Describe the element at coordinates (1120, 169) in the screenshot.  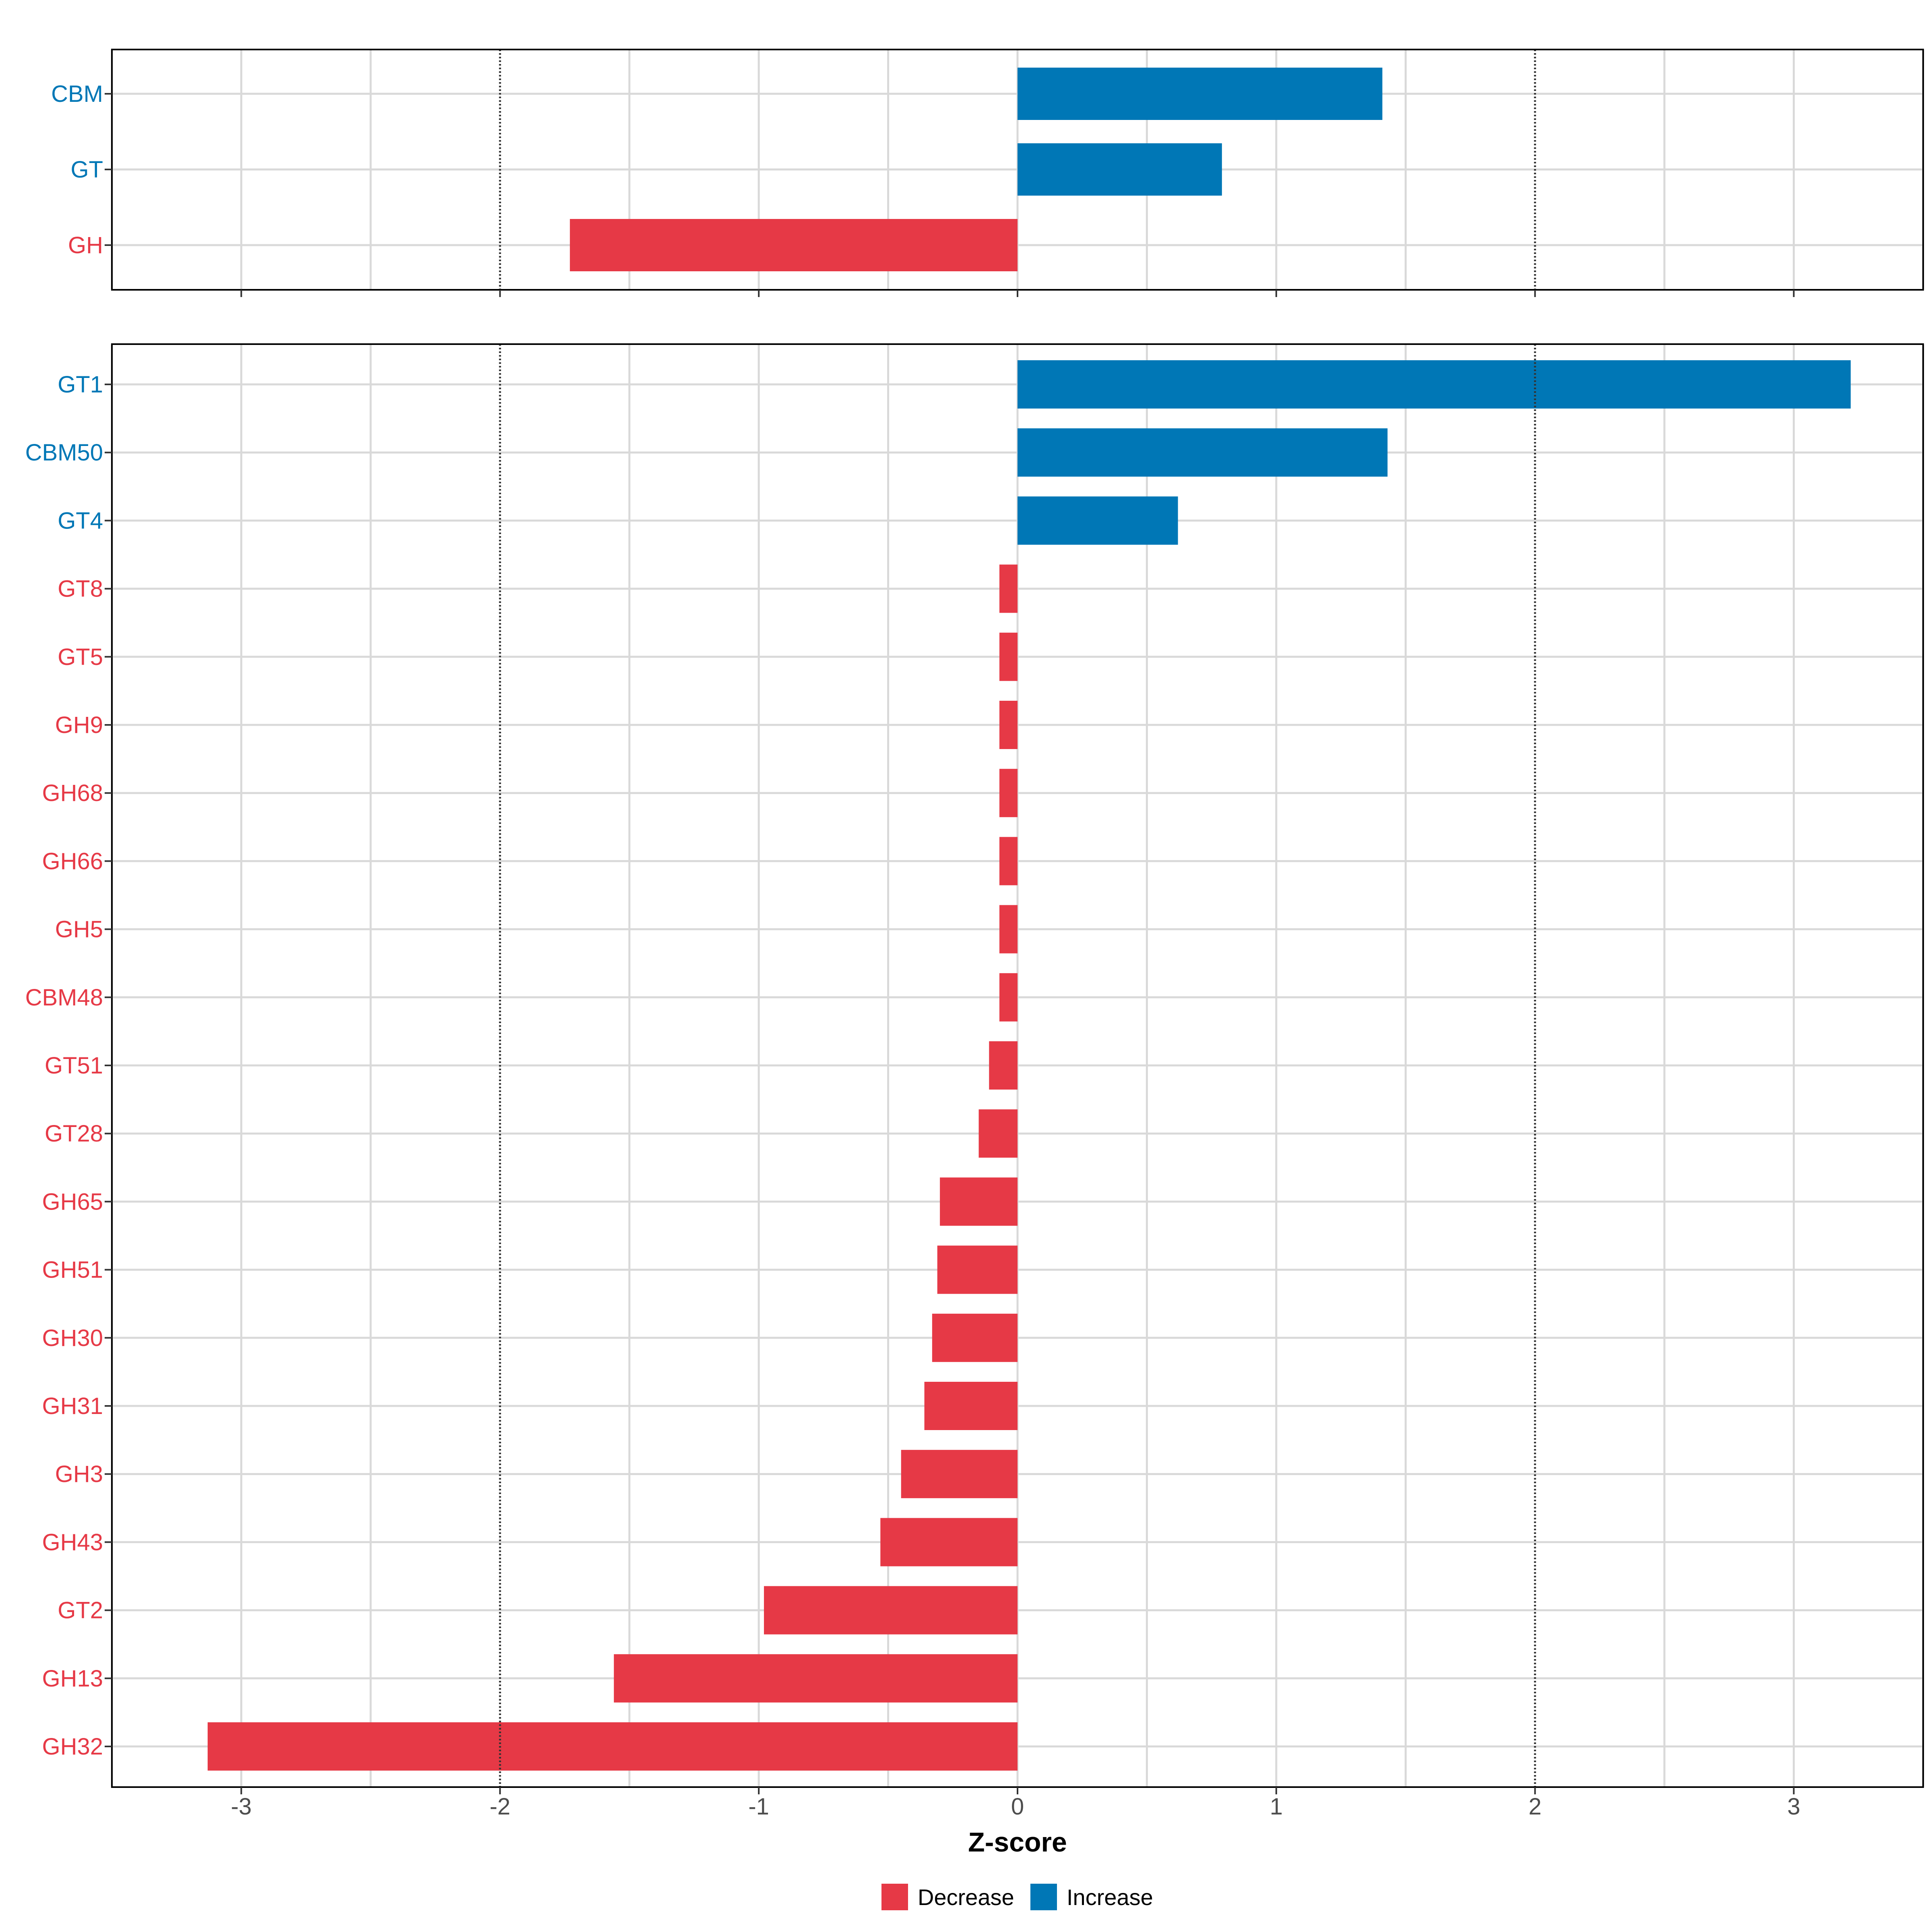
I see `bar-gt` at that location.